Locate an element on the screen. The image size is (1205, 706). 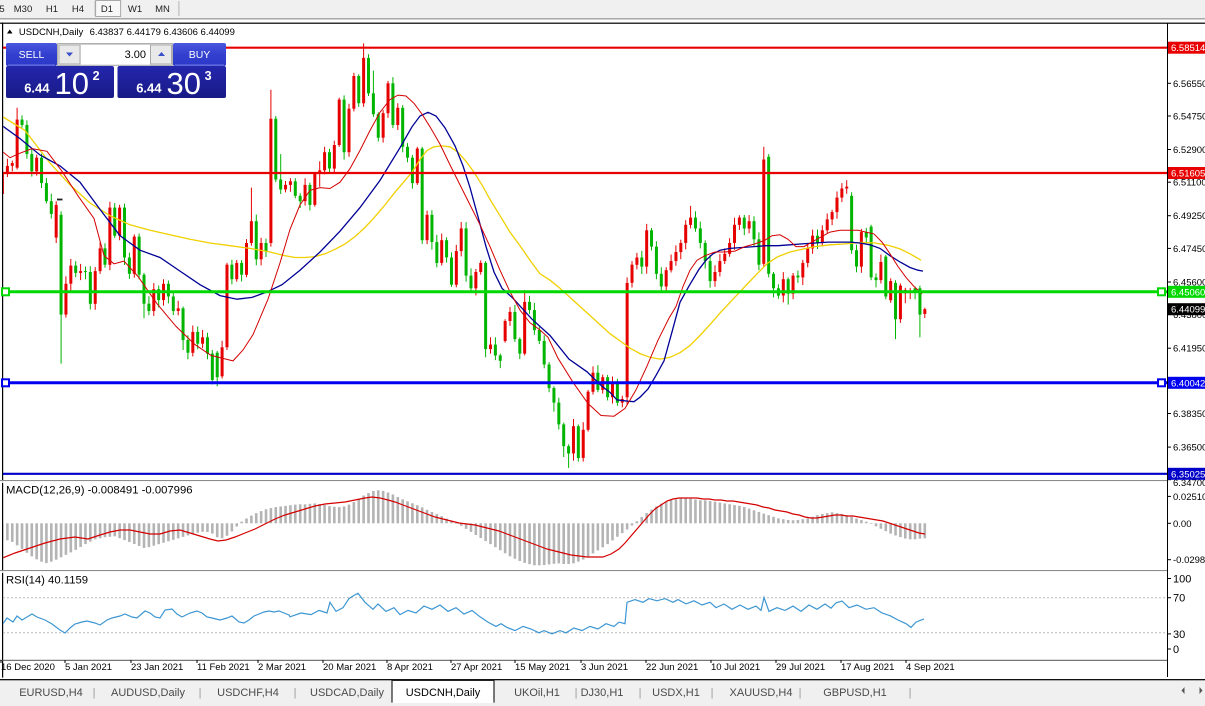
svg-text: AUDUSD,Daily is located at coordinates (148, 693).